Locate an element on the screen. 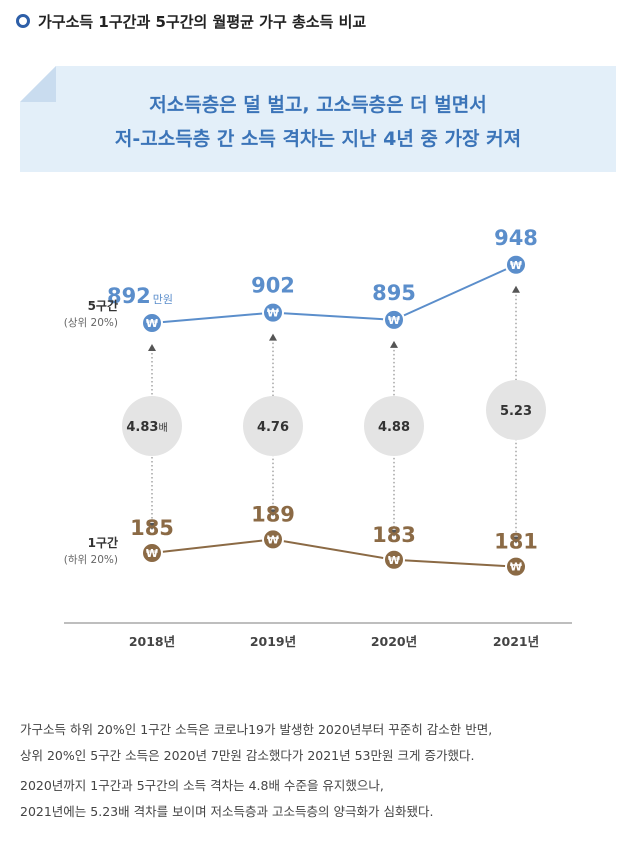 This screenshot has width=632, height=844. x-tick-label: 2021년 is located at coordinates (516, 641).